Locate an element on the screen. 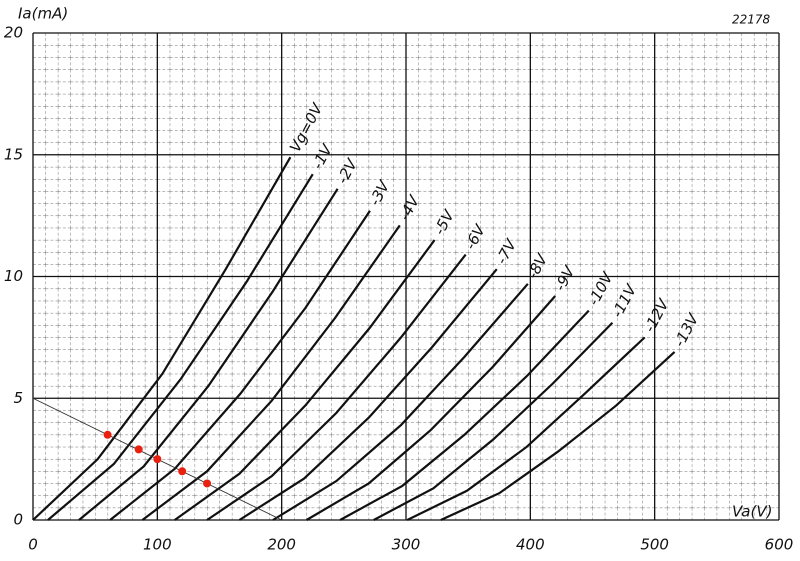  x-tick-label: 600 is located at coordinates (779, 545).